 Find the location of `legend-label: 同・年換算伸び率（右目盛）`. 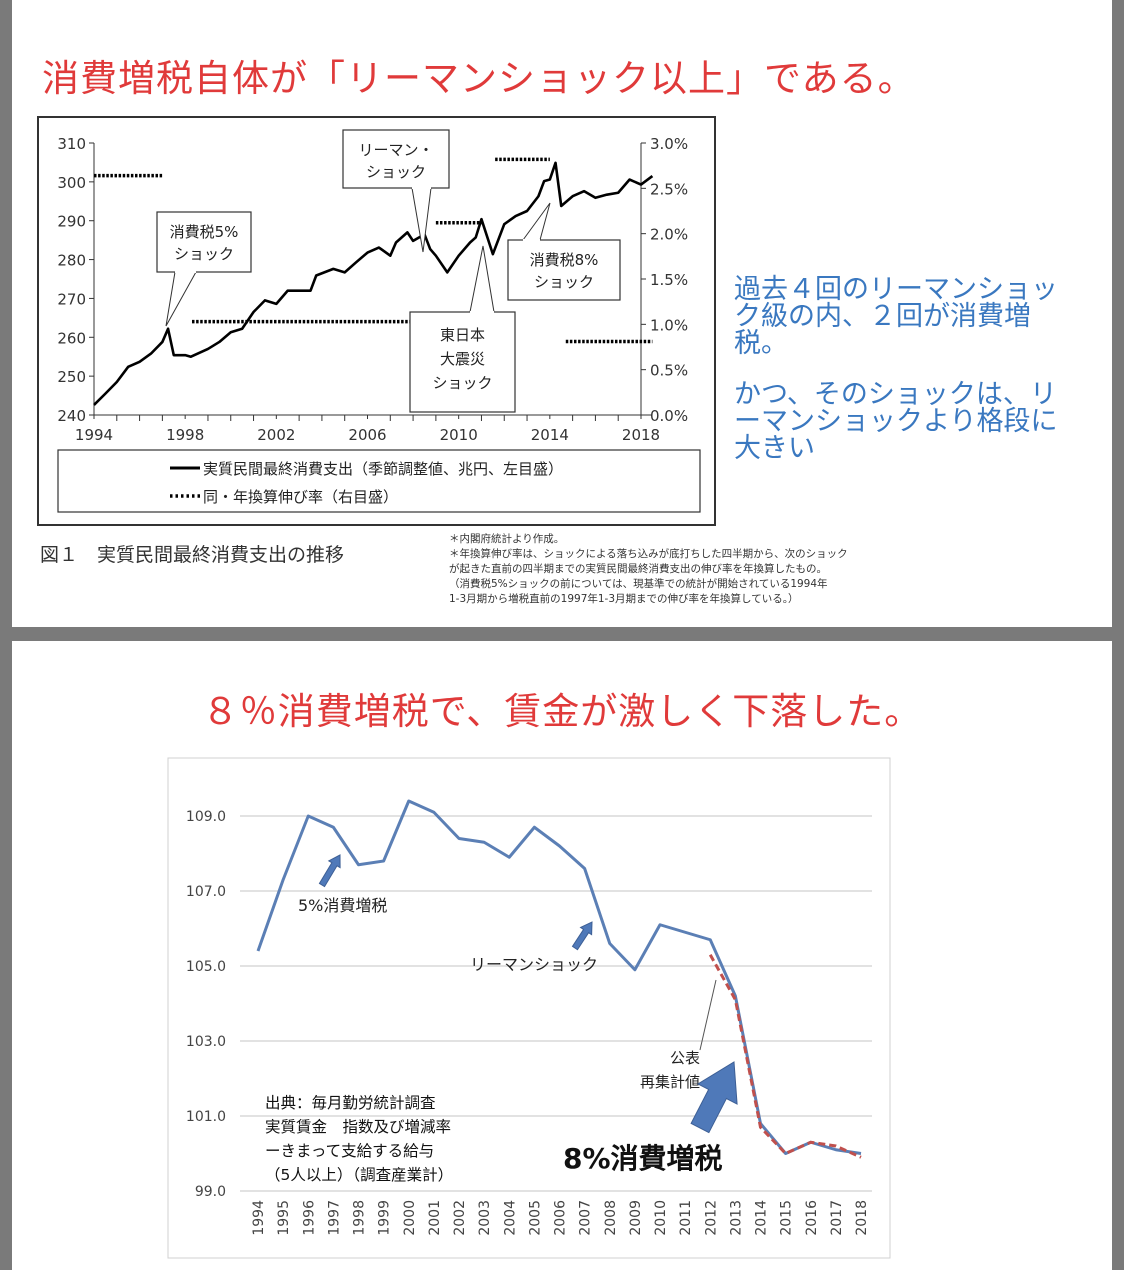

legend-label: 同・年換算伸び率（右目盛） is located at coordinates (300, 497).